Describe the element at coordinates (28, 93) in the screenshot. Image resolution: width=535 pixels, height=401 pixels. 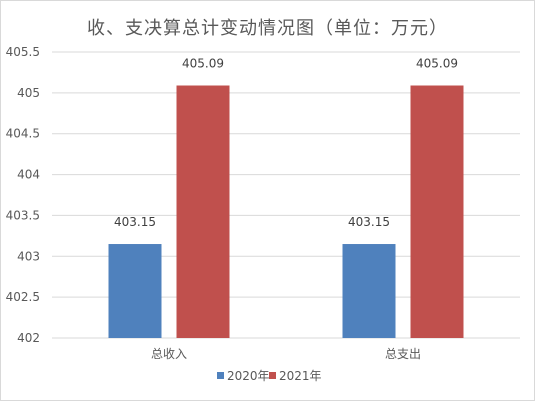
I see `y-tick-label: 405` at that location.